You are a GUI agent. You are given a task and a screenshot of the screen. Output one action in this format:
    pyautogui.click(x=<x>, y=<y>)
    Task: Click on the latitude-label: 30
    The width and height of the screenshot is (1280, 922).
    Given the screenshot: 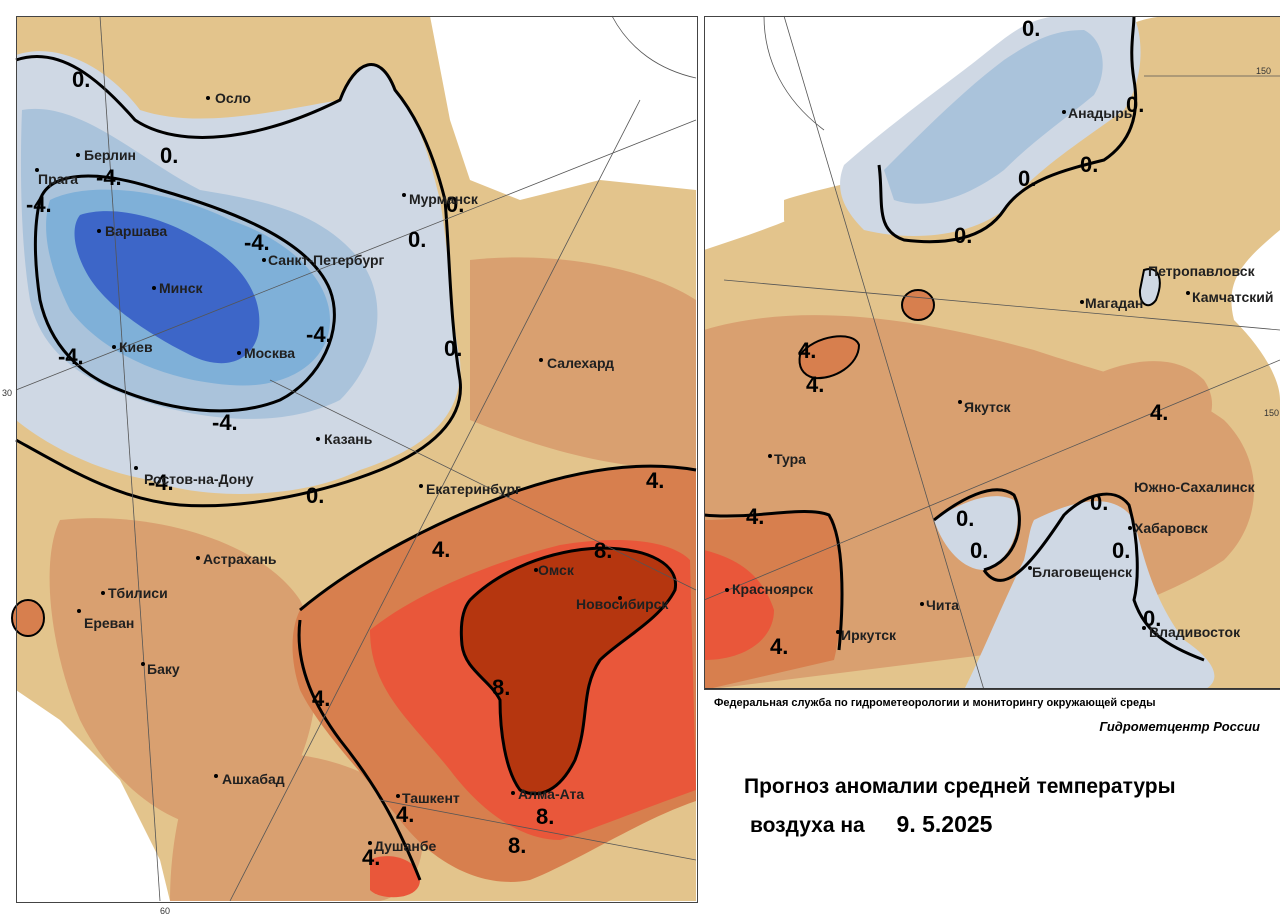 What is the action you would take?
    pyautogui.click(x=7, y=393)
    